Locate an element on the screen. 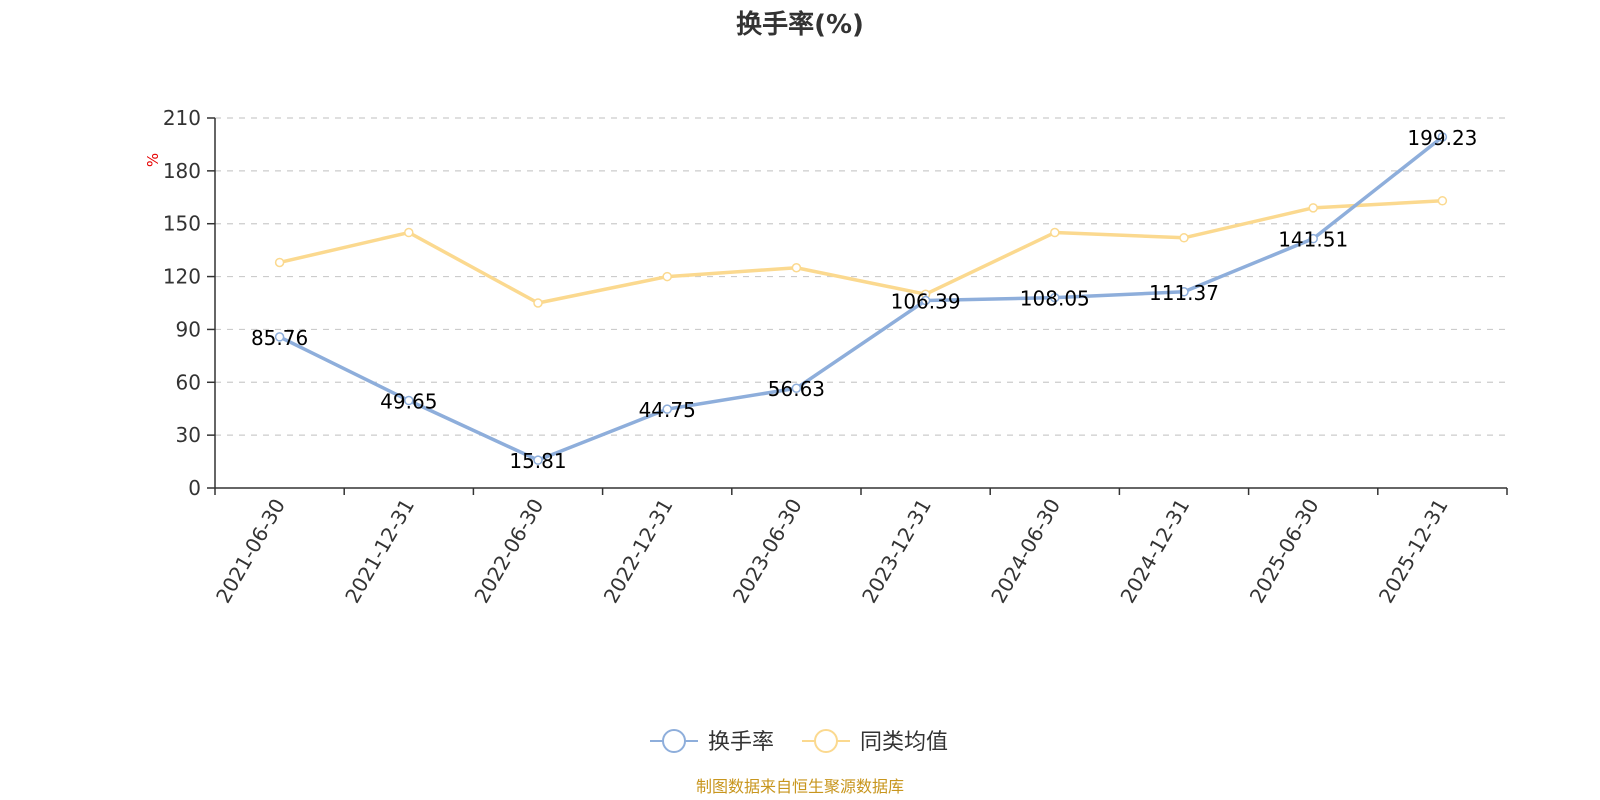 The image size is (1600, 800). x-tick-label: 2025-12-31 is located at coordinates (1413, 551).